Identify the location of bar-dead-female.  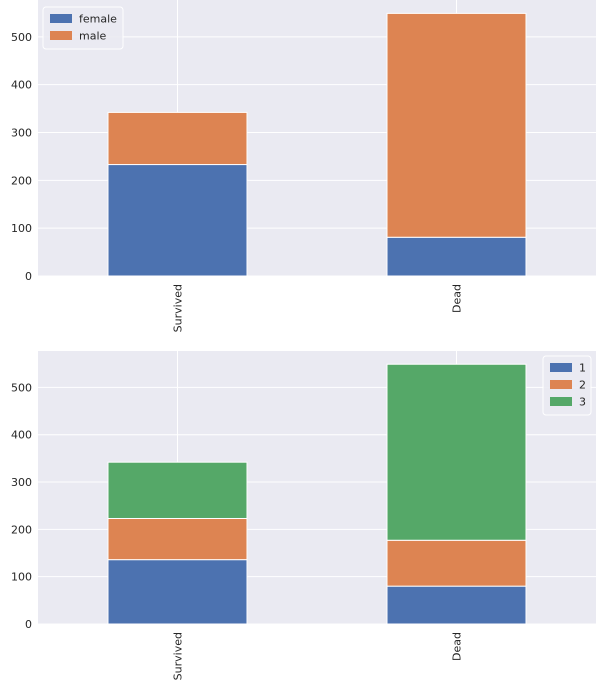
(456, 256).